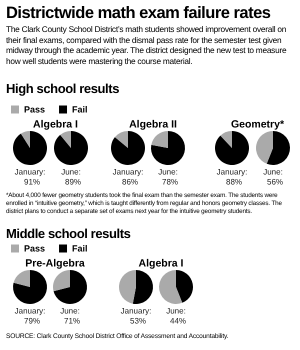  I want to click on data-label: 91%, so click(32, 182).